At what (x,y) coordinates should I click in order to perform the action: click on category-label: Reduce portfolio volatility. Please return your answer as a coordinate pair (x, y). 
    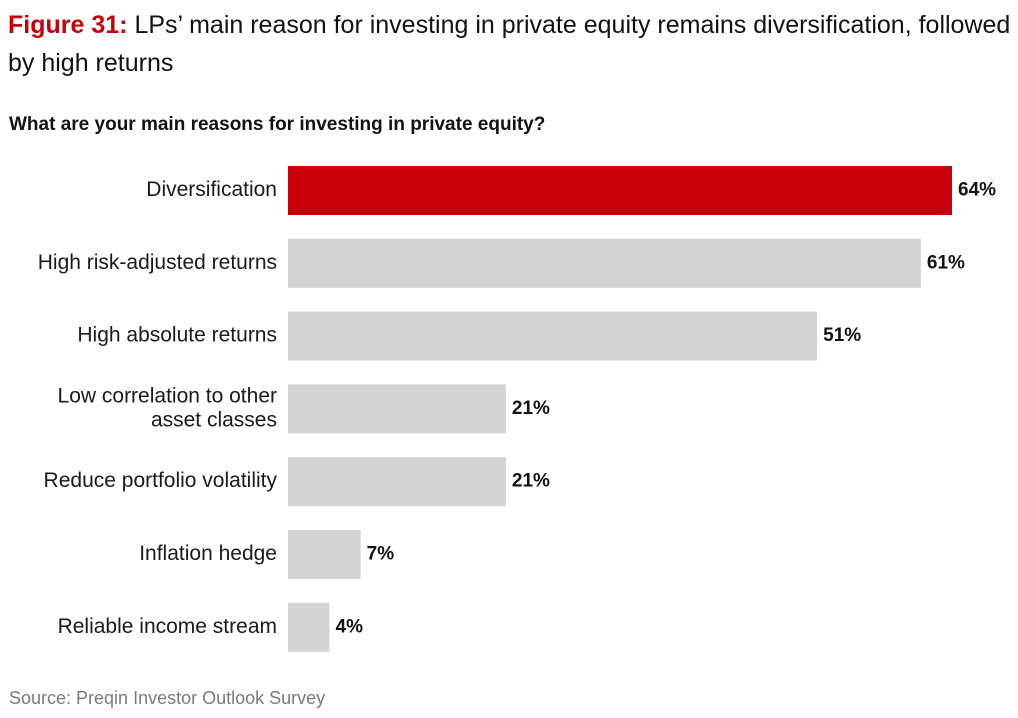
    Looking at the image, I should click on (161, 480).